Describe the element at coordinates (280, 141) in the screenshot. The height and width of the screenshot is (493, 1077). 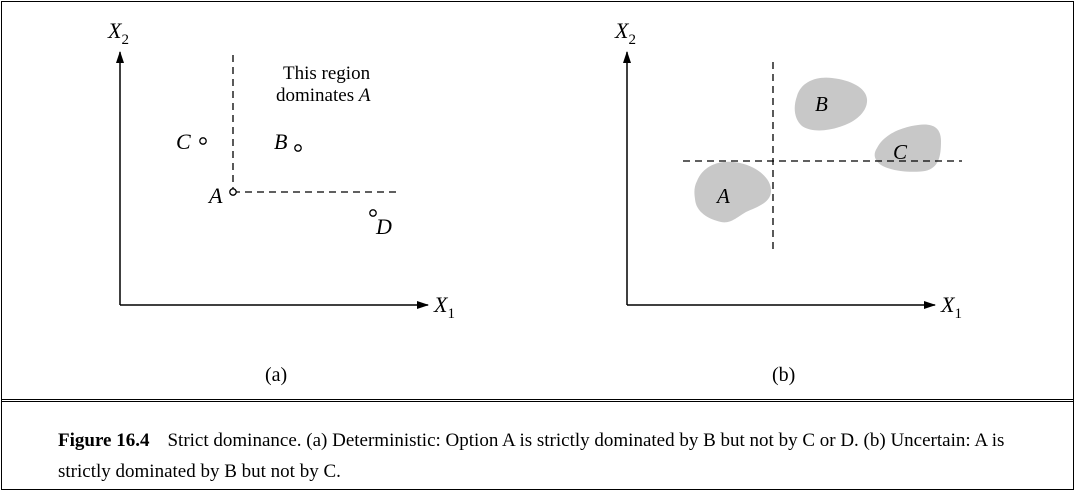
I see `point-b-label: B` at that location.